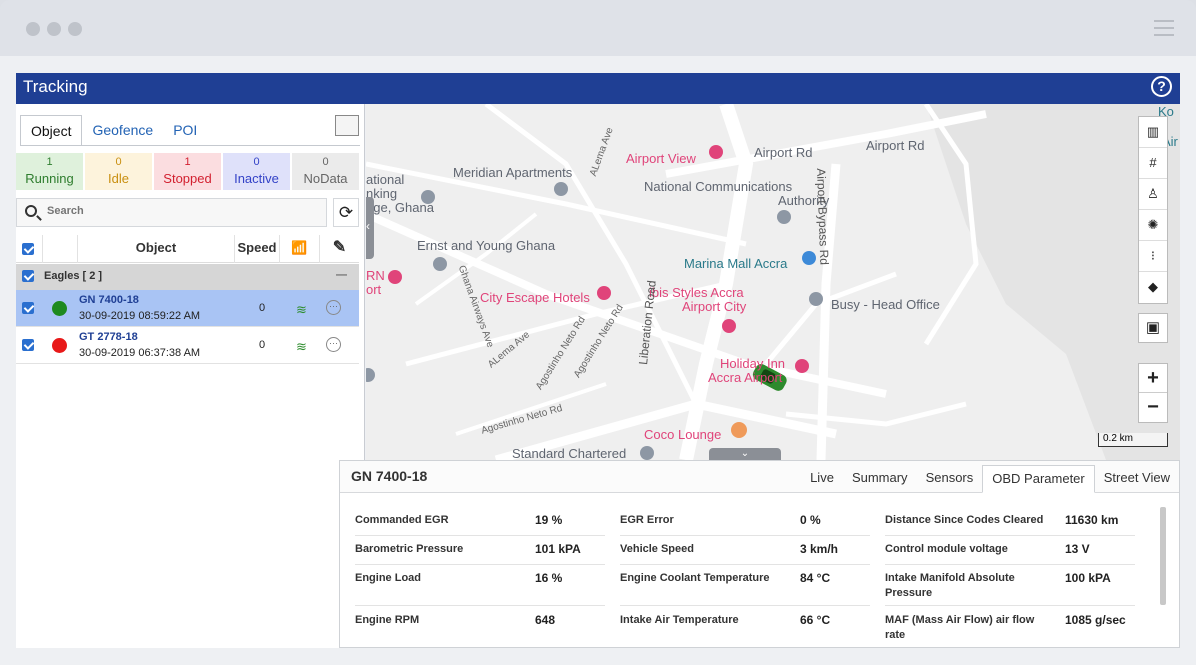 The width and height of the screenshot is (1196, 665). Describe the element at coordinates (1136, 477) in the screenshot. I see `tab-street-view: Street View` at that location.